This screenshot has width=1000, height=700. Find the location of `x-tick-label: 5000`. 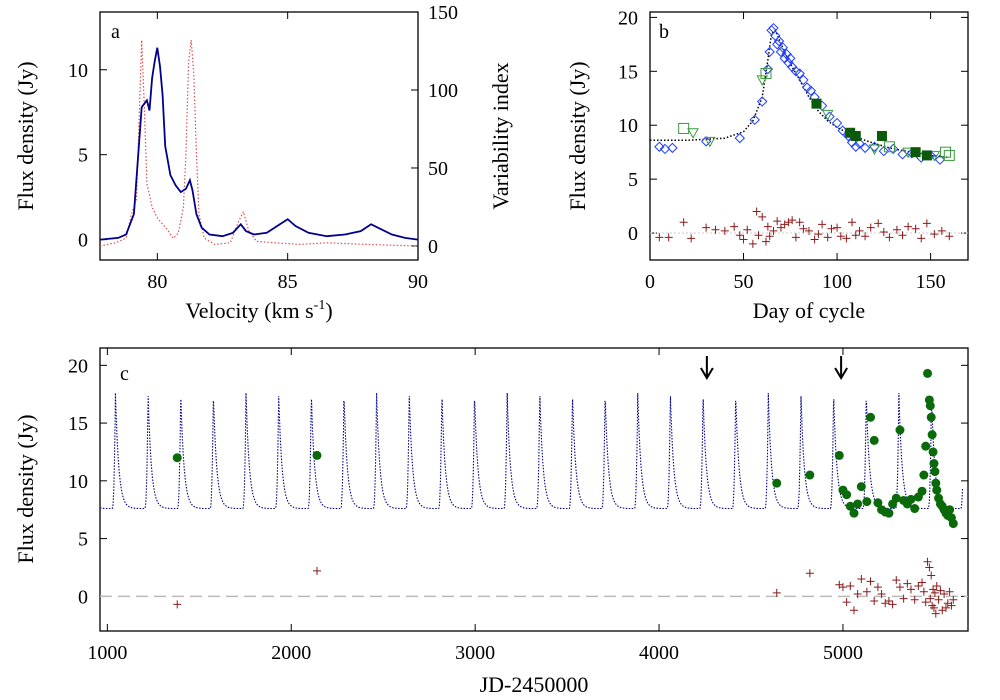

x-tick-label: 5000 is located at coordinates (843, 653).